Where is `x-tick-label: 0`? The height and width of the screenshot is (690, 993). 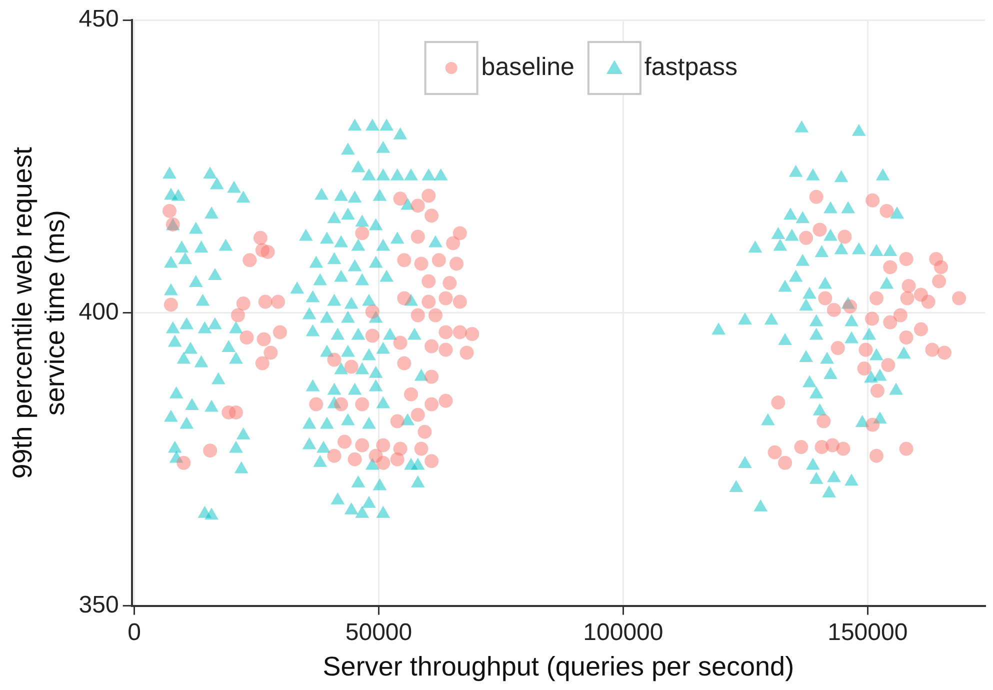 x-tick-label: 0 is located at coordinates (134, 632).